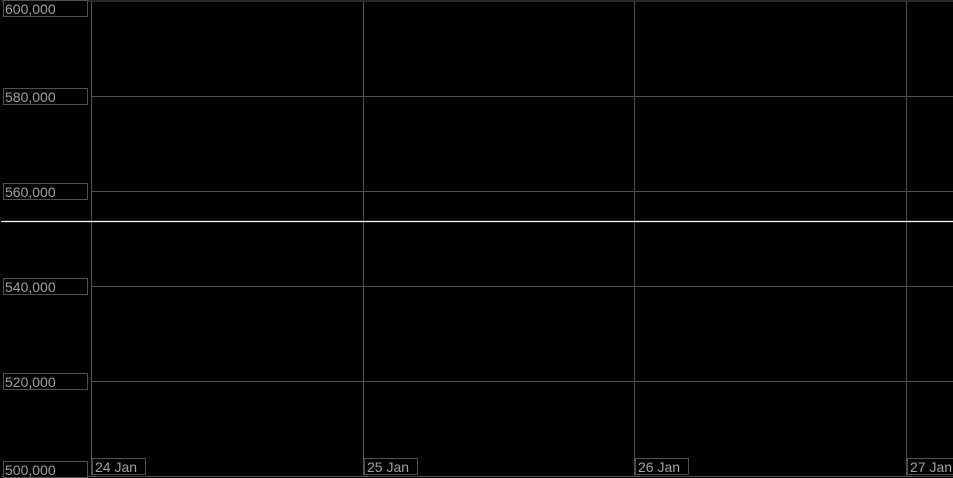 The image size is (953, 478). What do you see at coordinates (30, 97) in the screenshot?
I see `y-tick-label: 580,000` at bounding box center [30, 97].